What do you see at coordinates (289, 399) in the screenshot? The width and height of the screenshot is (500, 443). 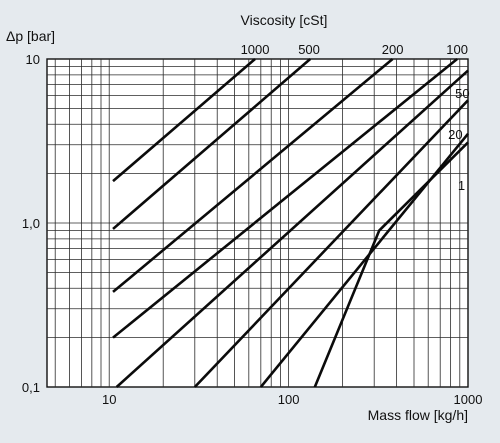 I see `x-tick-label: 100` at bounding box center [289, 399].